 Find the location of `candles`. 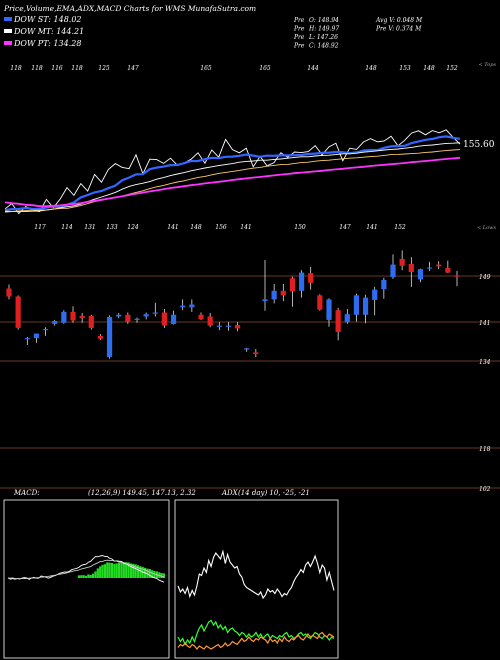

candles is located at coordinates (233, 304).